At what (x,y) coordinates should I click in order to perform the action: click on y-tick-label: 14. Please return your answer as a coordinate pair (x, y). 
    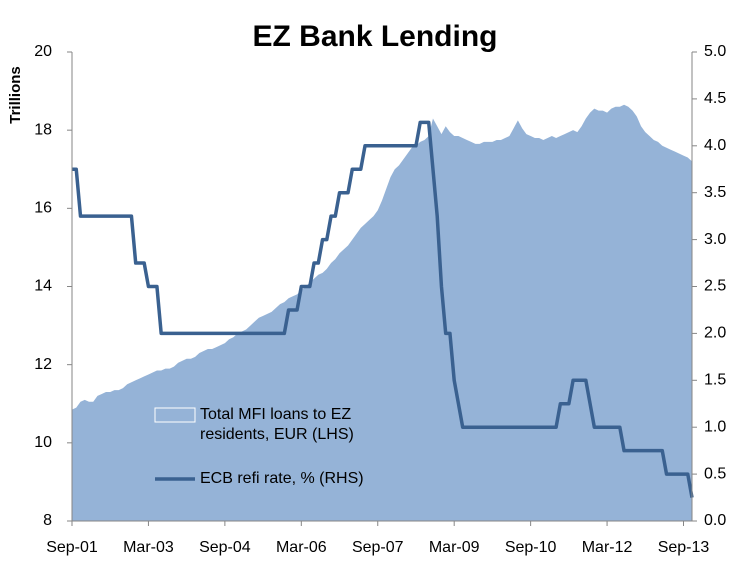
    Looking at the image, I should click on (43, 286).